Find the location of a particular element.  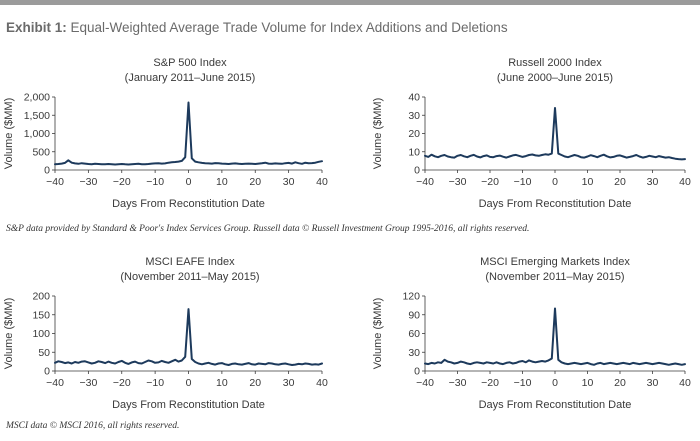

y-tick-label: 20 is located at coordinates (414, 134).